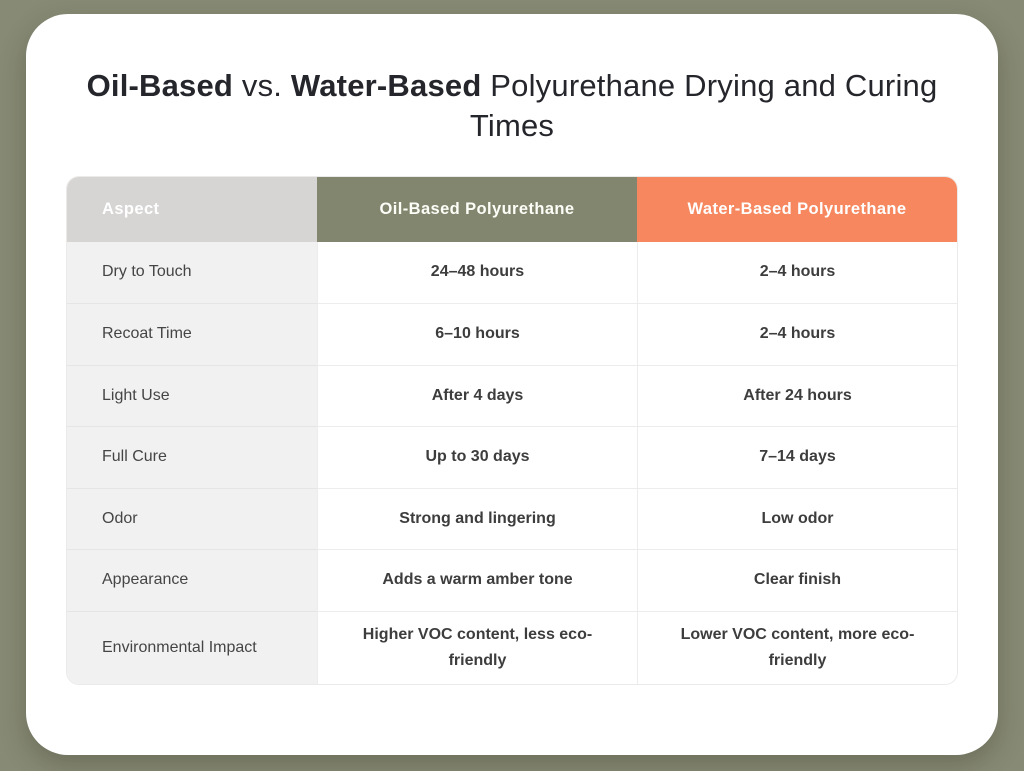  Describe the element at coordinates (477, 518) in the screenshot. I see `oil-cell: Strong and lingering` at that location.